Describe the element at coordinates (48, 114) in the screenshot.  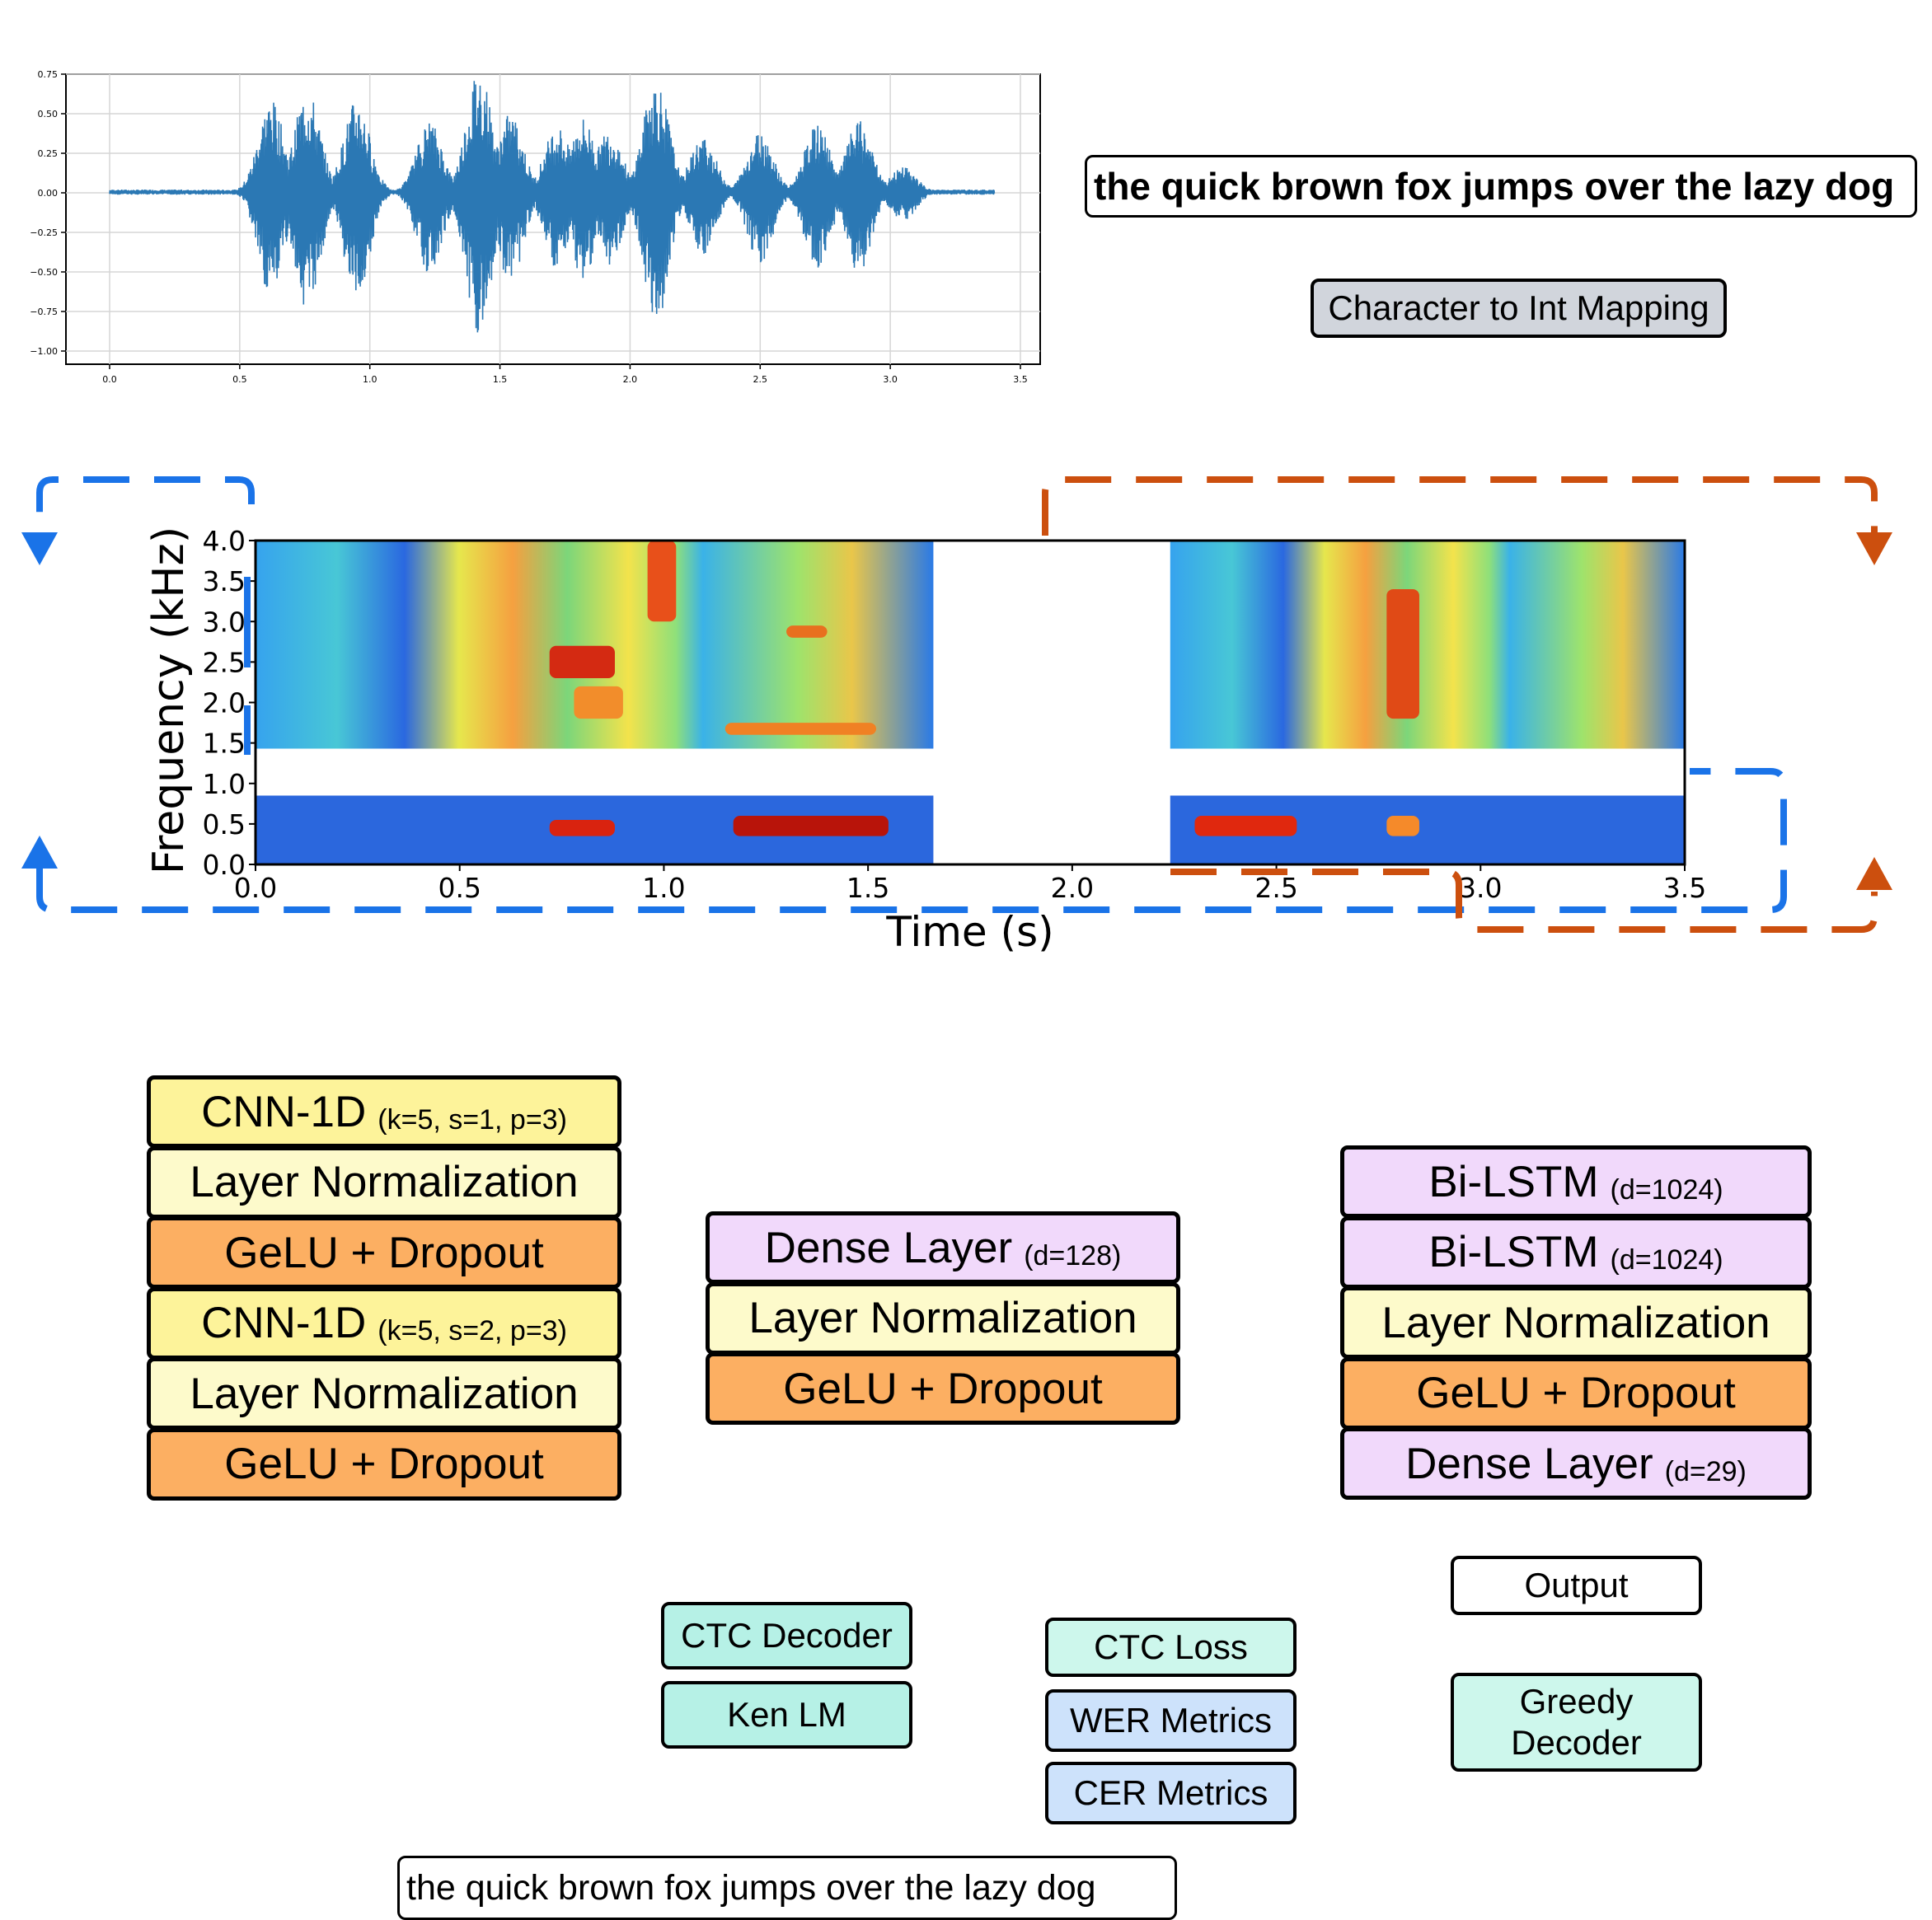
I see `waveform-y-tick-label: 0.50` at that location.